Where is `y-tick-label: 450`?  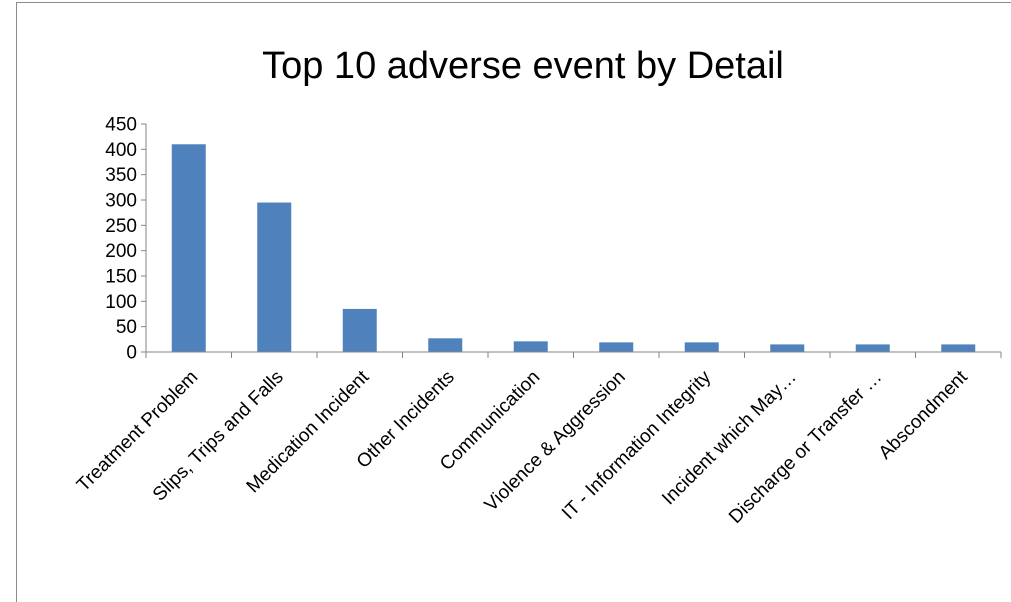
y-tick-label: 450 is located at coordinates (121, 125).